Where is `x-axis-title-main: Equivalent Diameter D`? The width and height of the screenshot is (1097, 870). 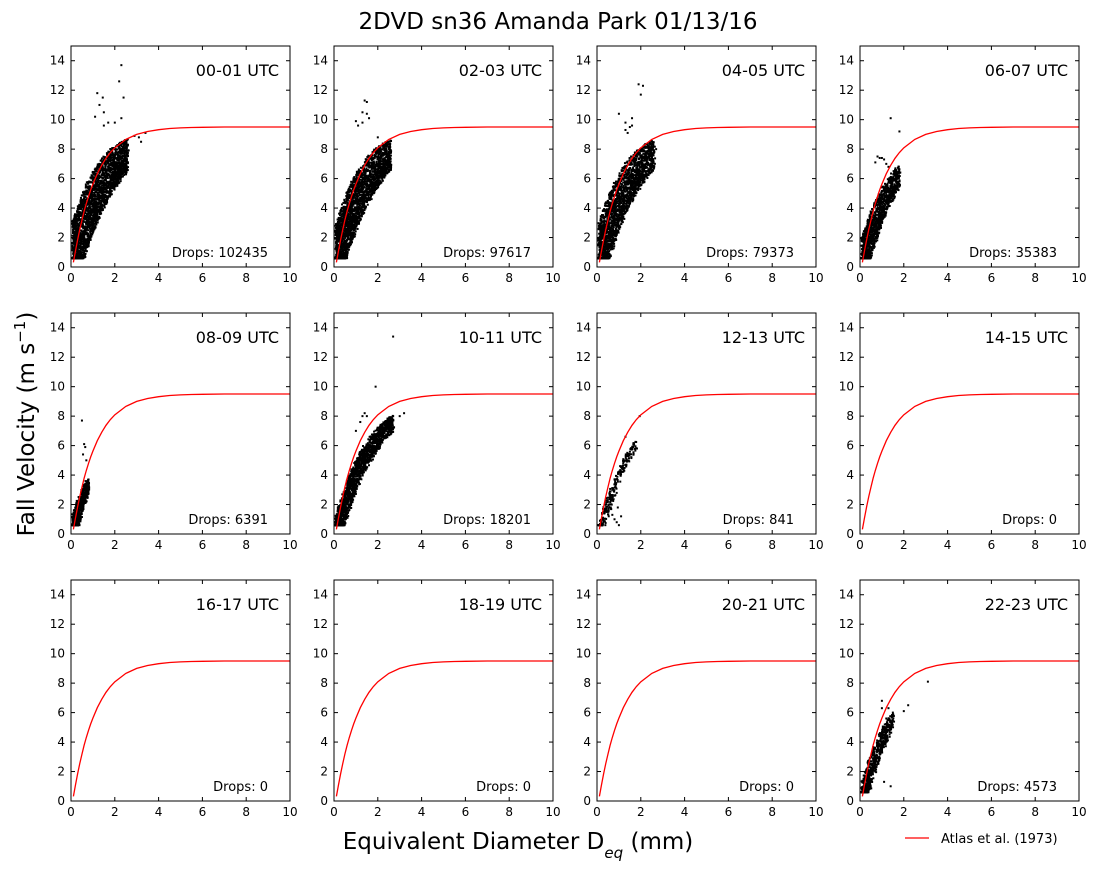 x-axis-title-main: Equivalent Diameter D is located at coordinates (474, 842).